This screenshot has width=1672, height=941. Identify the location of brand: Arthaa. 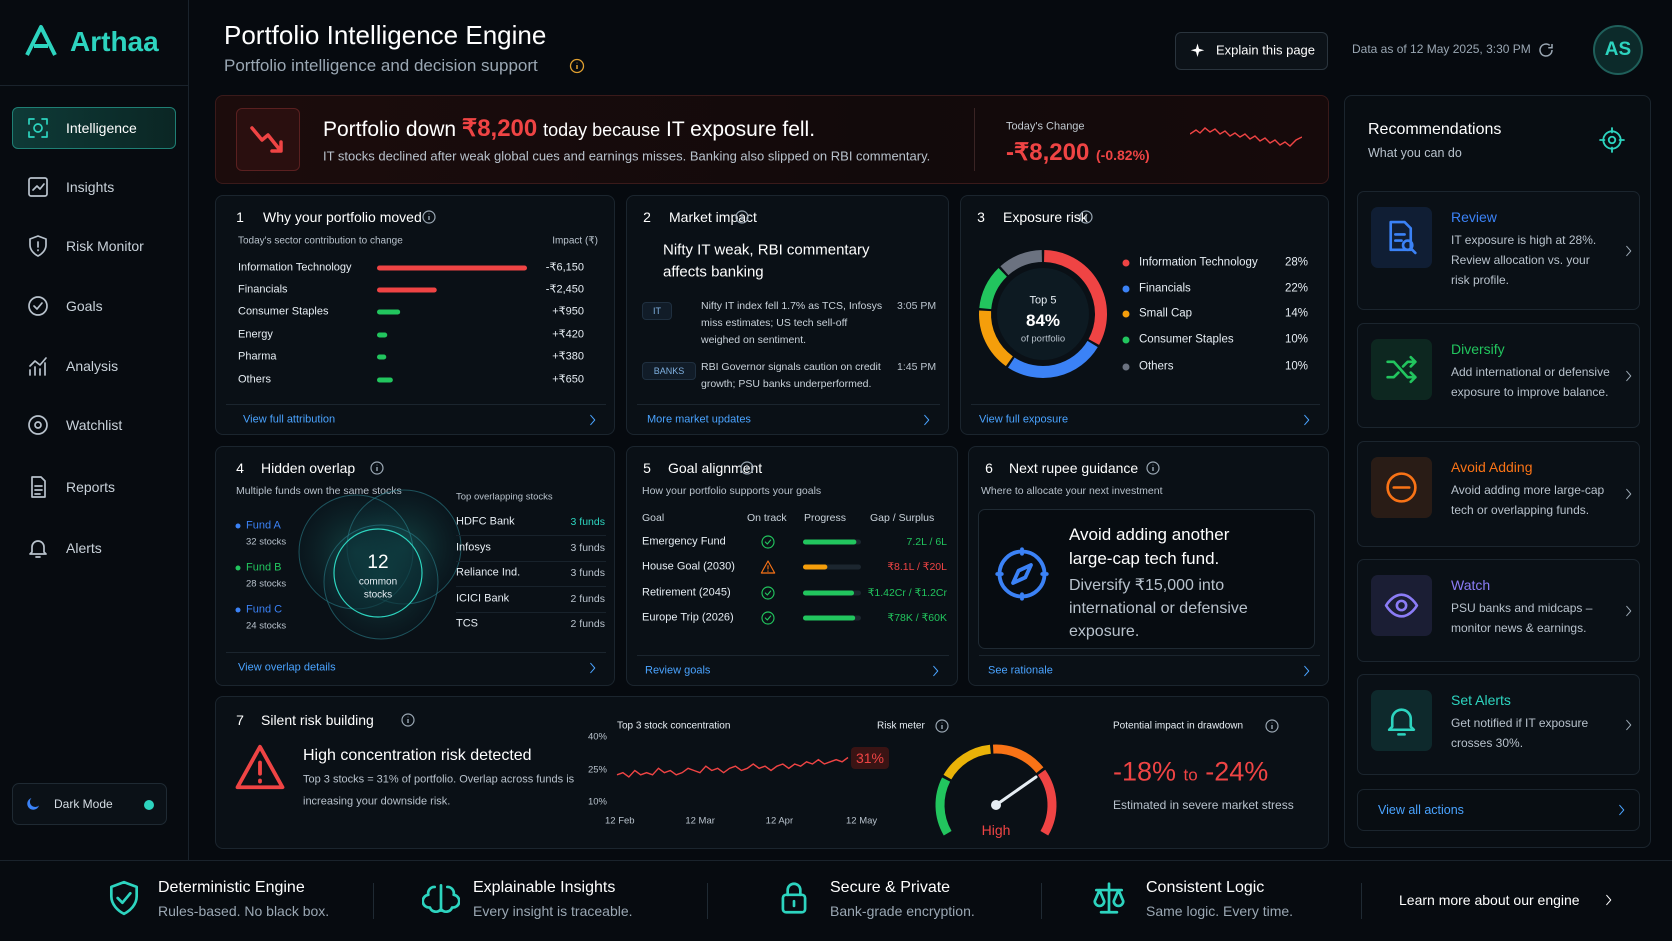
(114, 41).